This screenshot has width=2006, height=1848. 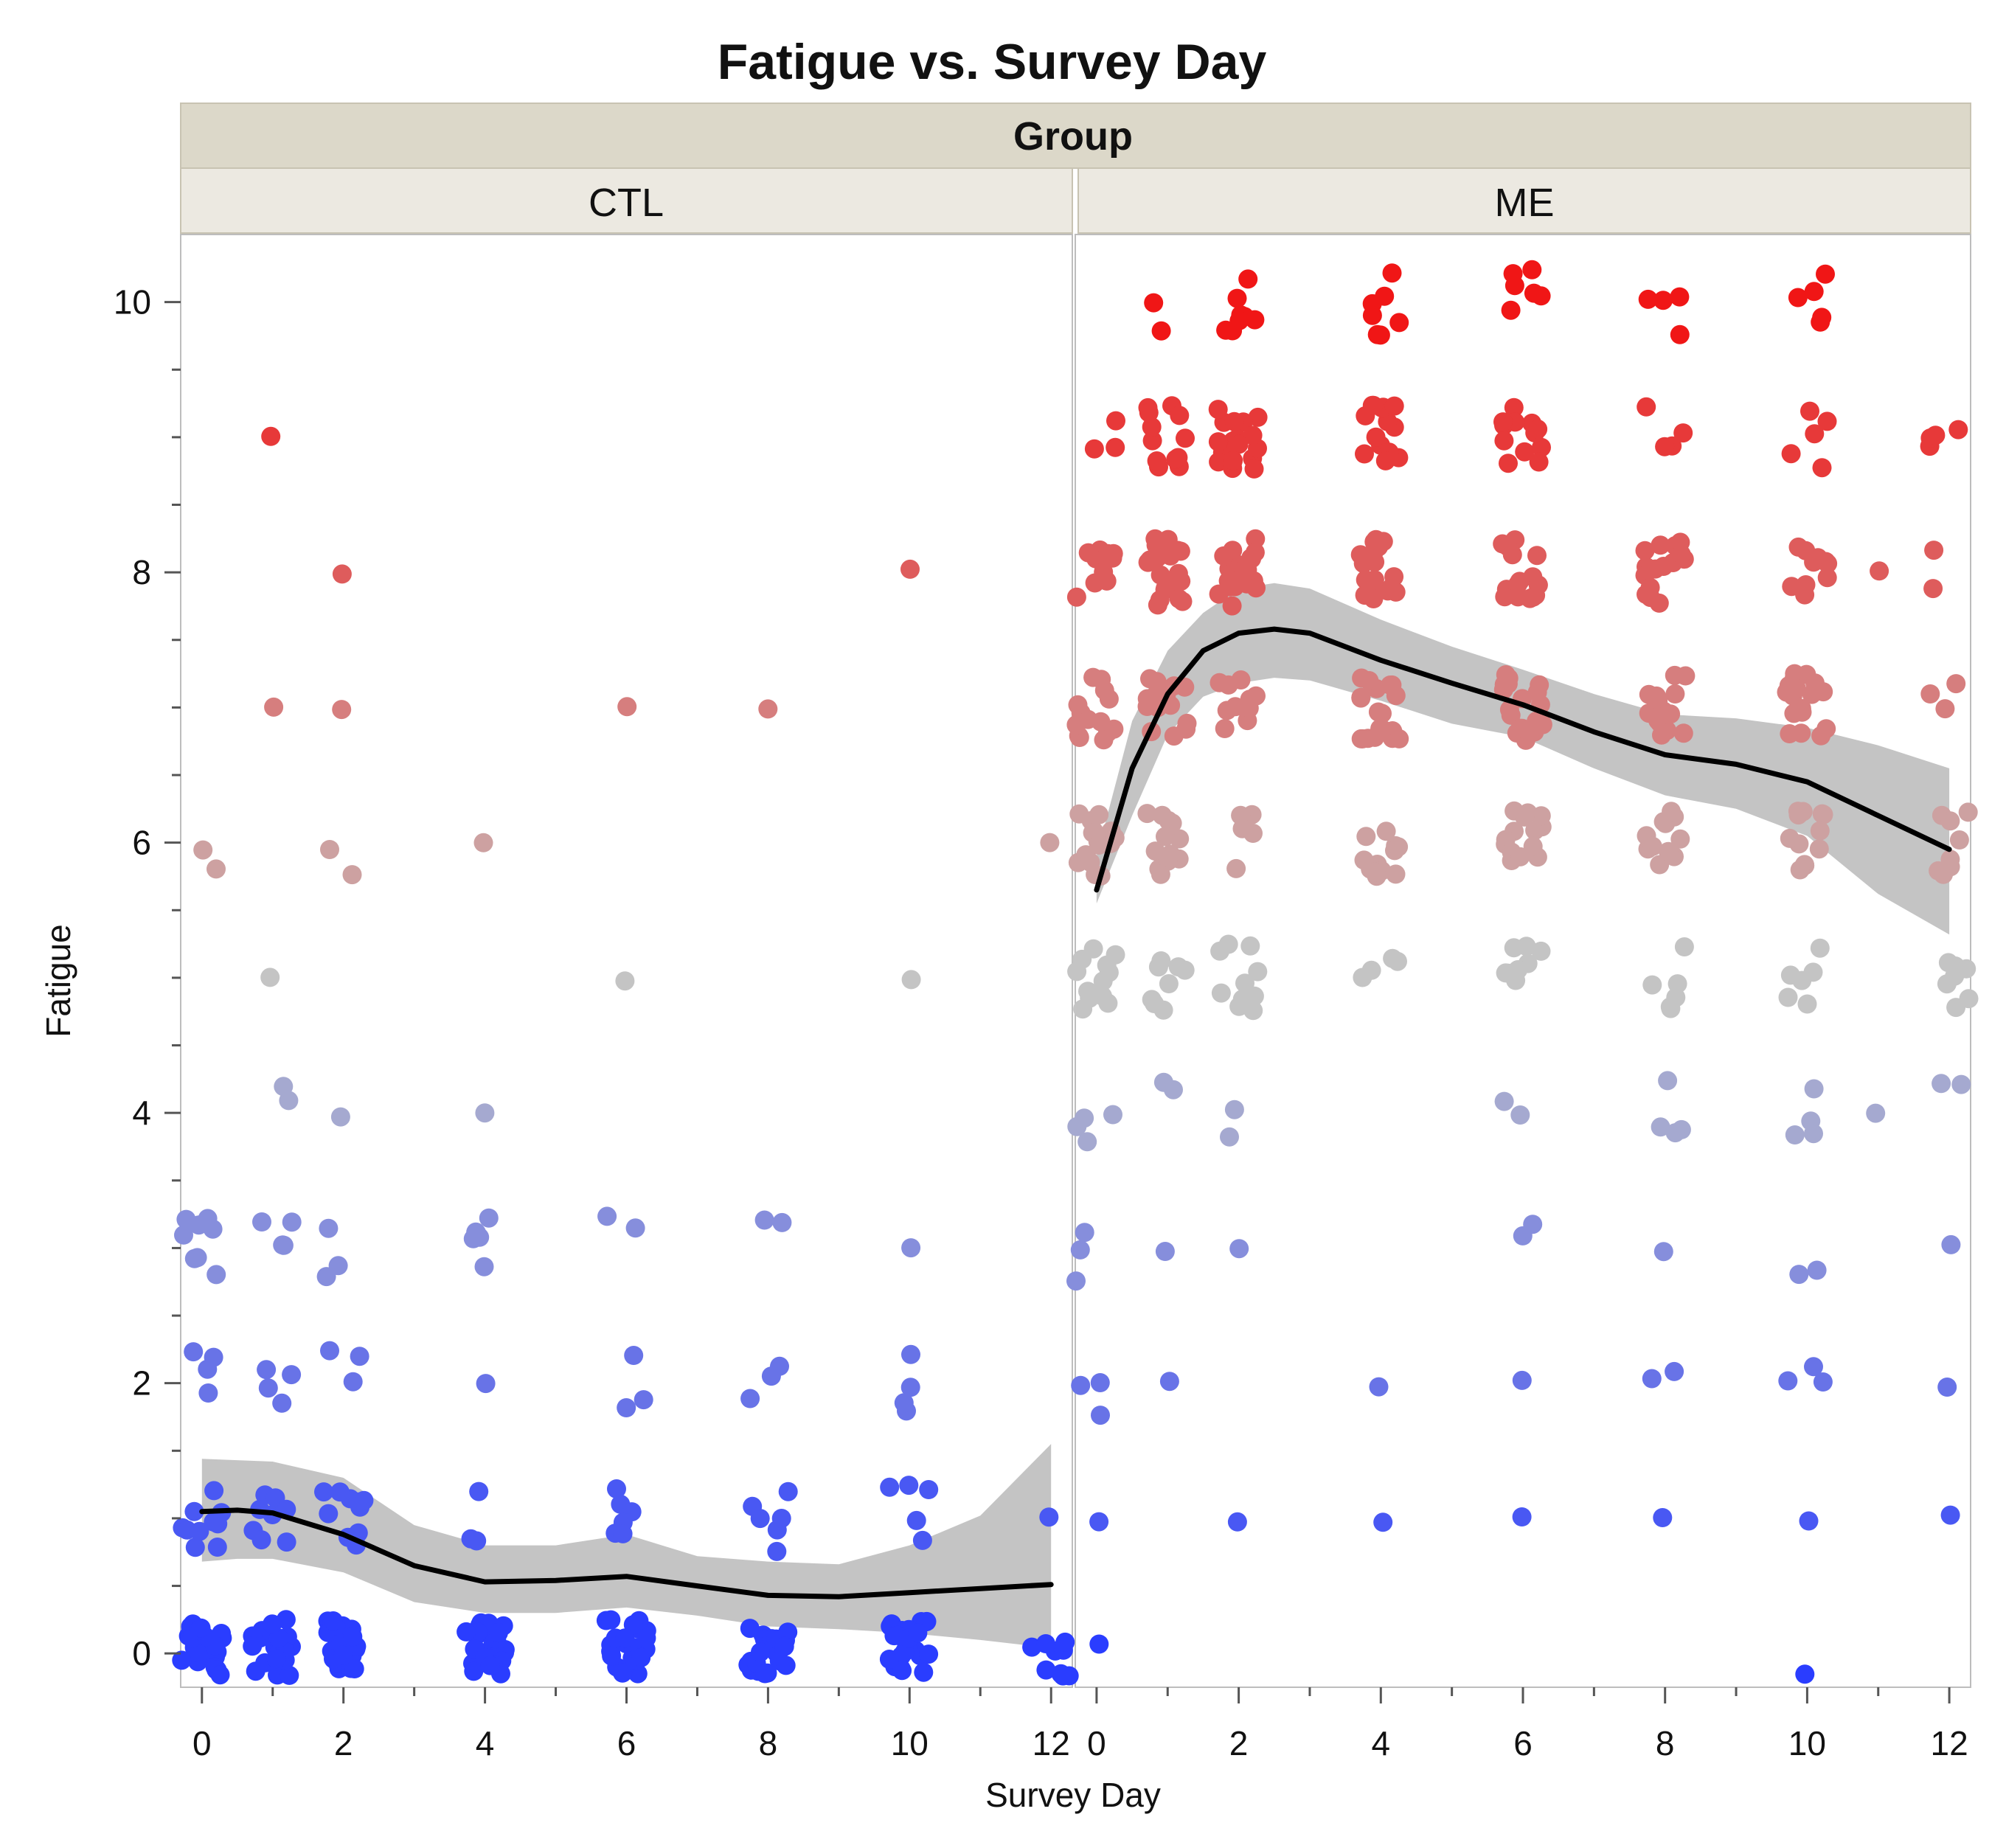 What do you see at coordinates (141, 1653) in the screenshot?
I see `y-tick-label: 0` at bounding box center [141, 1653].